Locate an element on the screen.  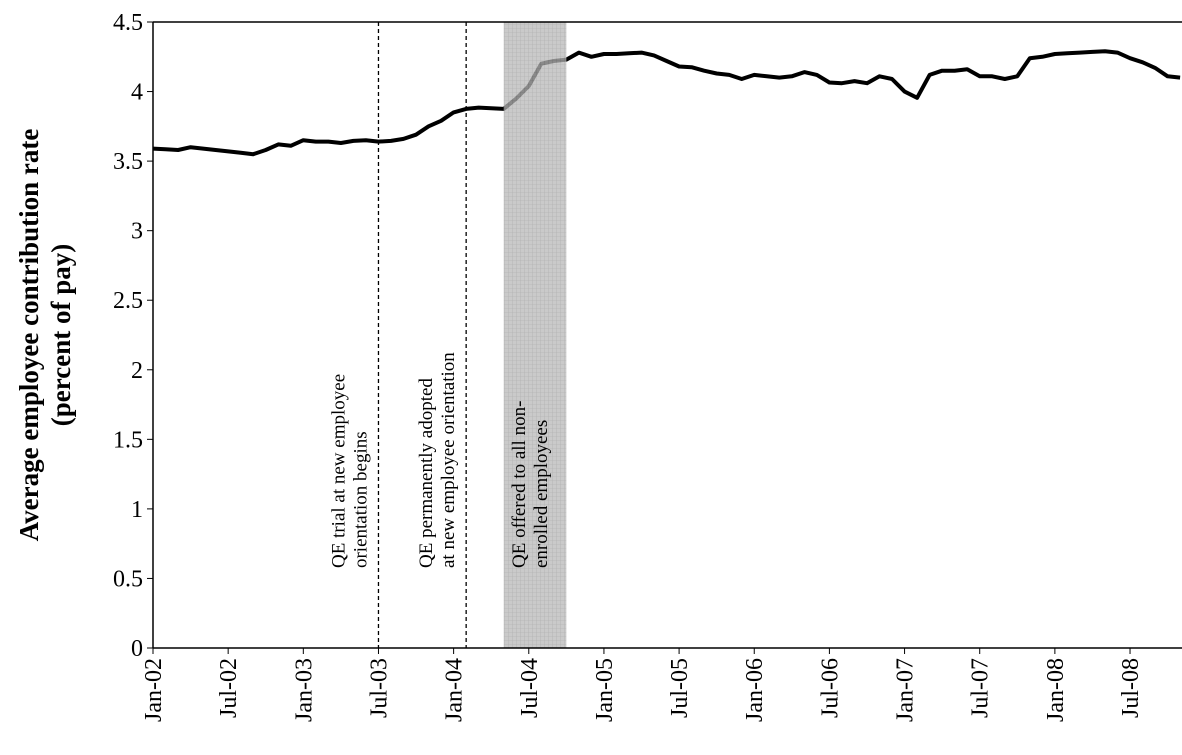
y-tick-label: 2.5 is located at coordinates (128, 301).